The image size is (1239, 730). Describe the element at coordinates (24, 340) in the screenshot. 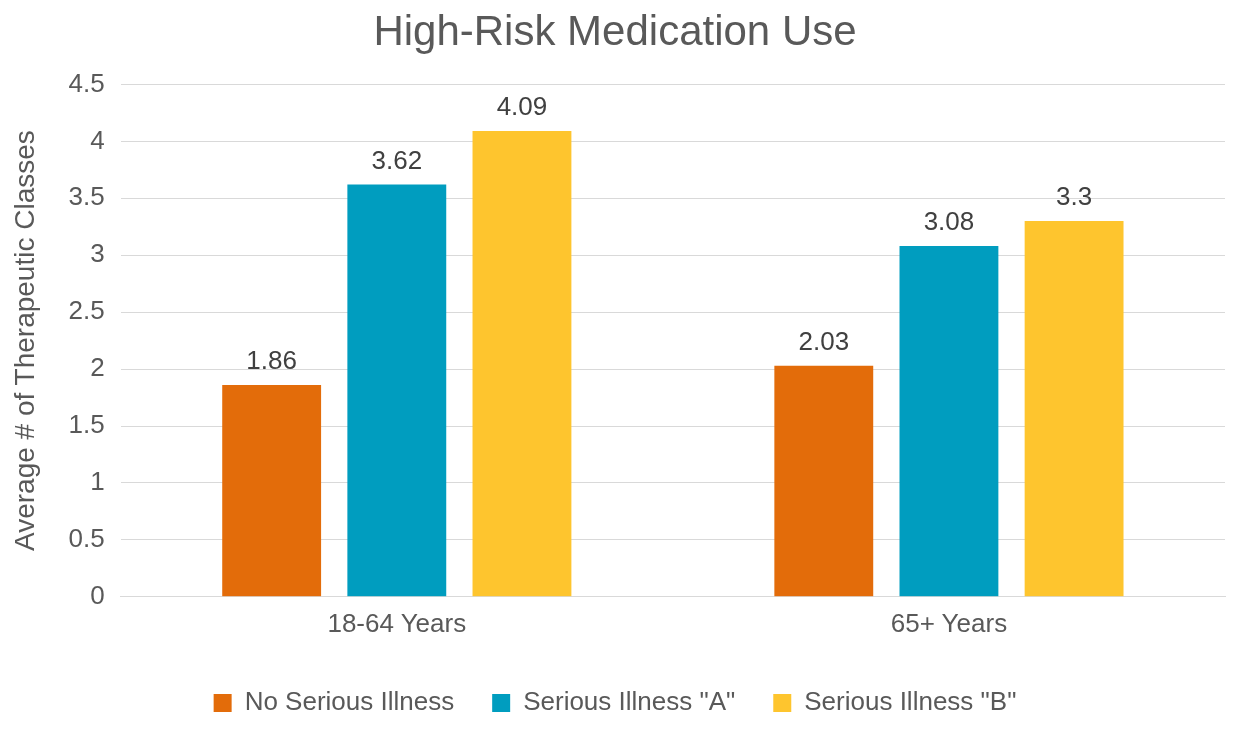

I see `y-axis-title: Average # of Therapeutic Classes` at that location.